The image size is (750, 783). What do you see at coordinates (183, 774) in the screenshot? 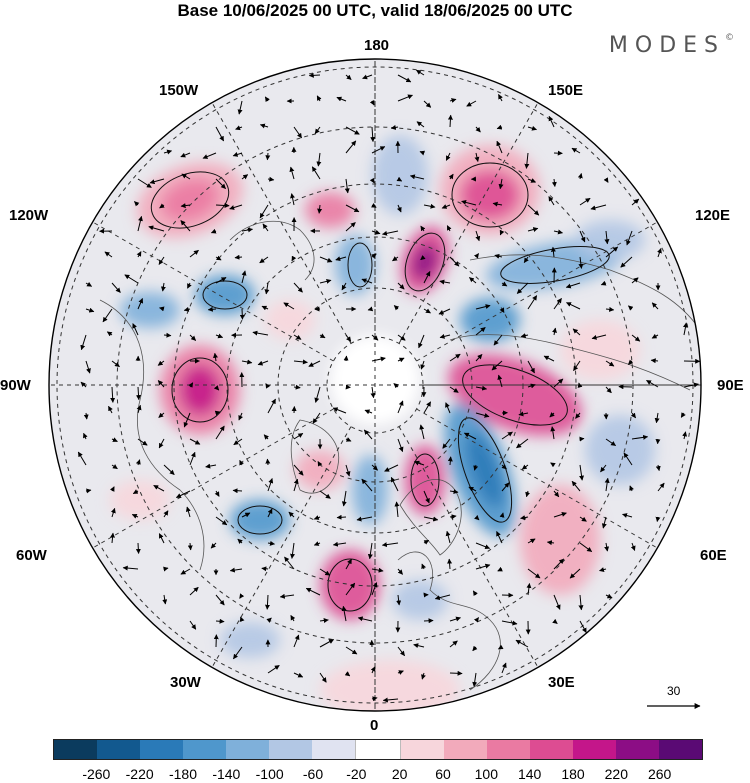
I see `colorbar-tick-label: -180` at bounding box center [183, 774].